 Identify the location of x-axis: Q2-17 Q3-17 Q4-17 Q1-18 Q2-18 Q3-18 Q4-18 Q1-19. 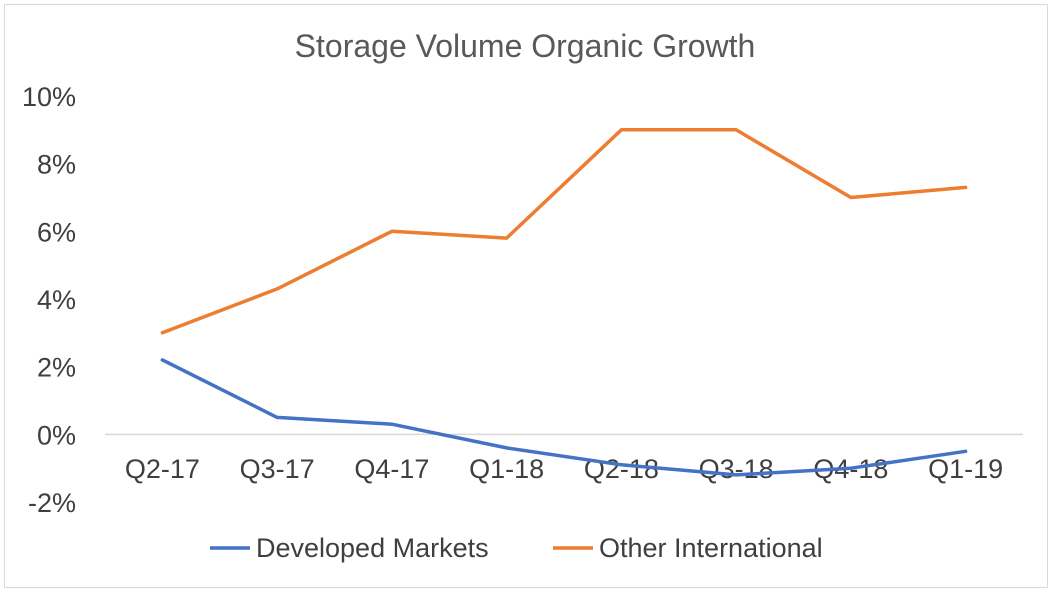
(564, 469).